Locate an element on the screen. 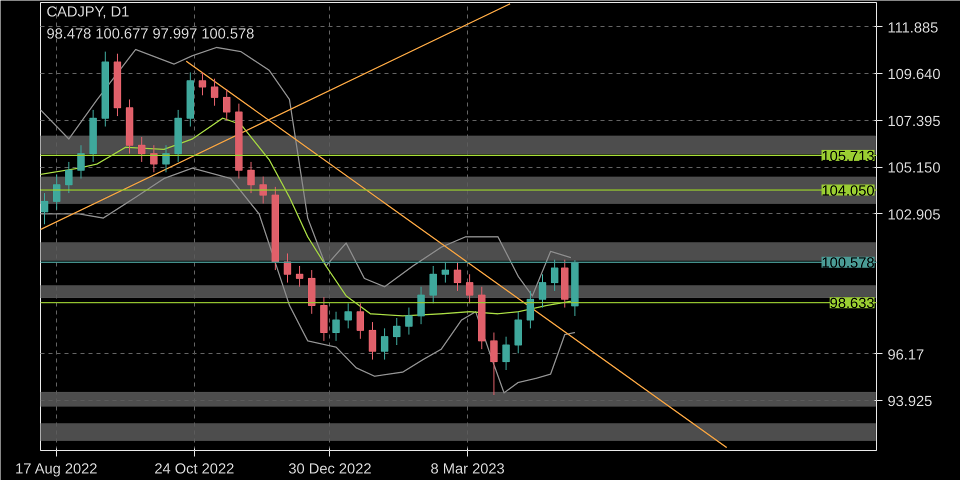  y-tick-label: 93.925 is located at coordinates (910, 402).